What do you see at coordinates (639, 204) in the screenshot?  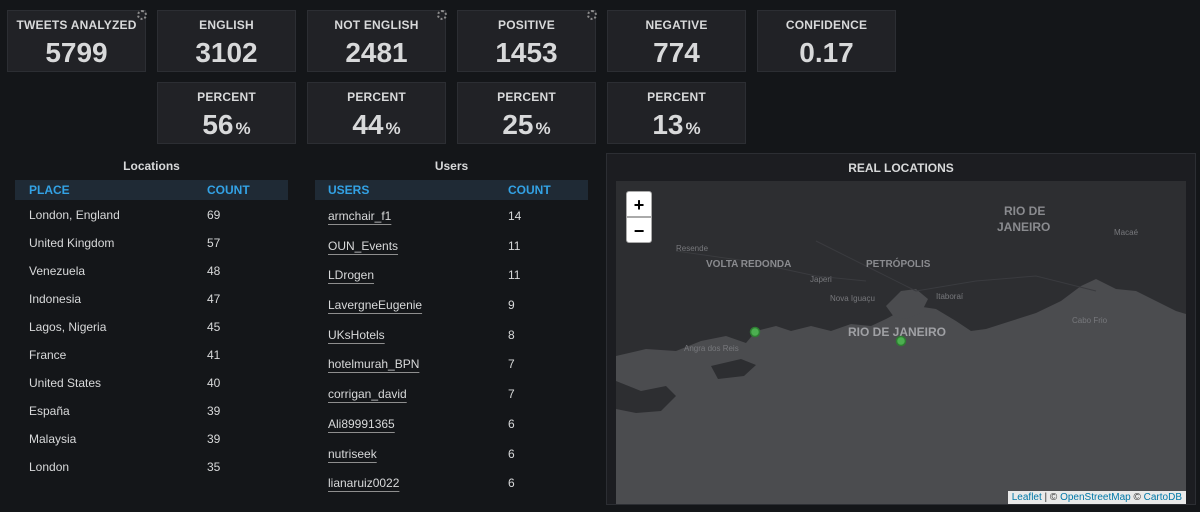 I see `zoom-in-button: +` at bounding box center [639, 204].